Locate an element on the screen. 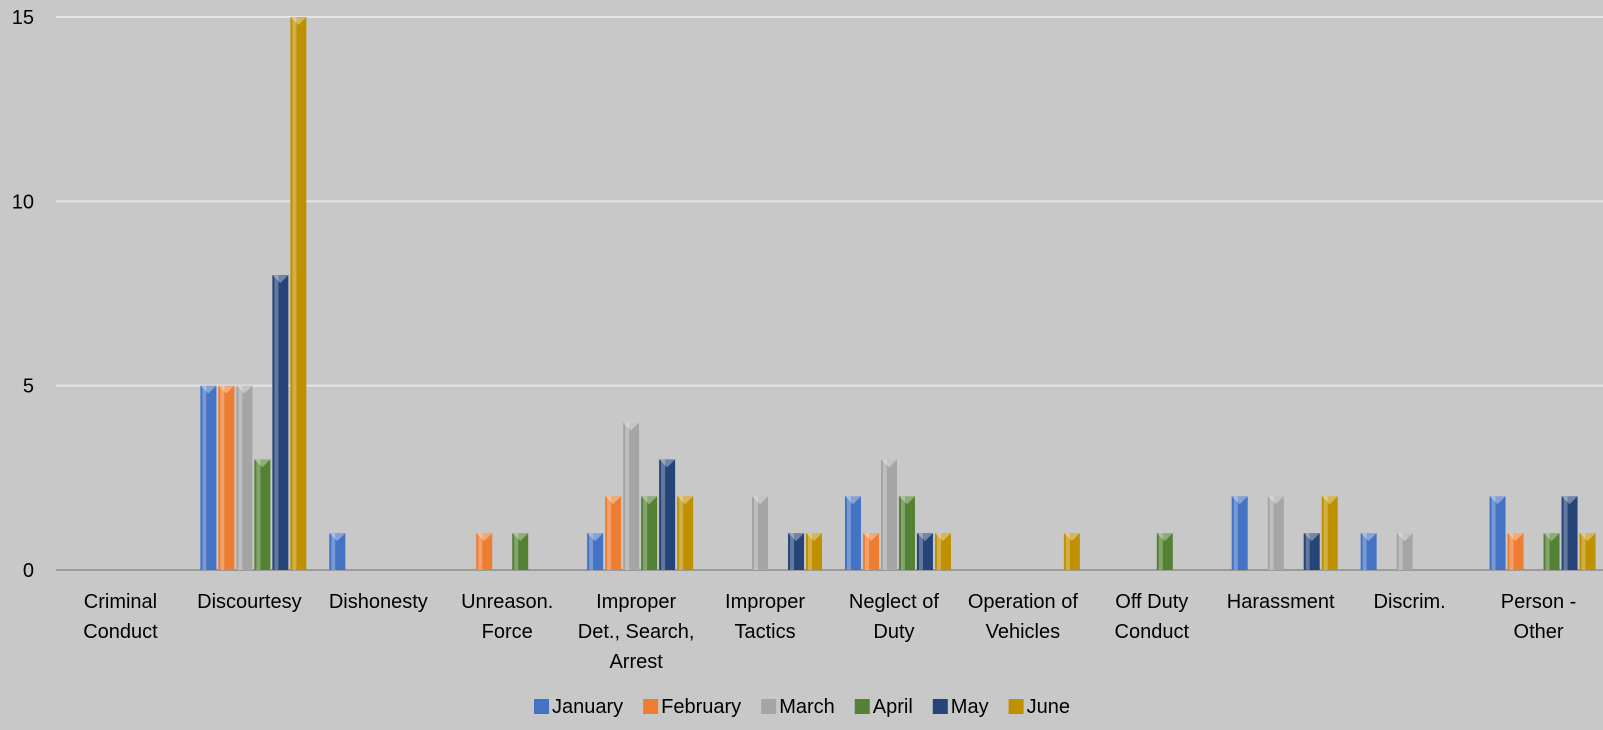 Image resolution: width=1603 pixels, height=730 pixels. x-tick-label: Operation of Vehicles is located at coordinates (1023, 617).